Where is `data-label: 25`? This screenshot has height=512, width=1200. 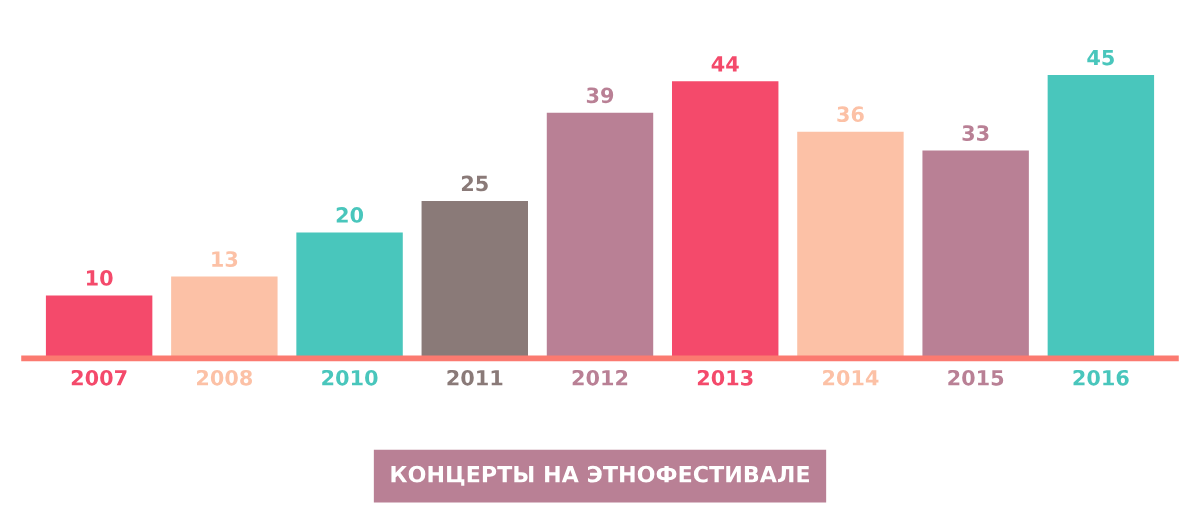
data-label: 25 is located at coordinates (474, 183).